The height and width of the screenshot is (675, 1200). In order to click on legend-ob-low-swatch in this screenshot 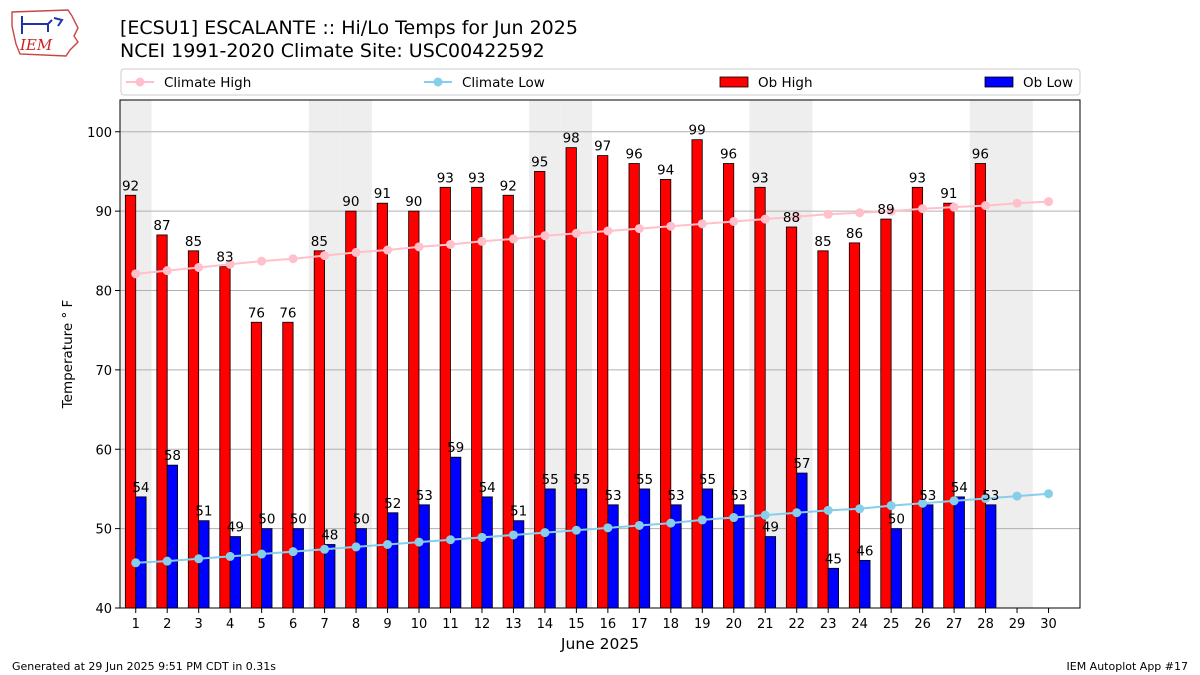, I will do `click(999, 82)`.